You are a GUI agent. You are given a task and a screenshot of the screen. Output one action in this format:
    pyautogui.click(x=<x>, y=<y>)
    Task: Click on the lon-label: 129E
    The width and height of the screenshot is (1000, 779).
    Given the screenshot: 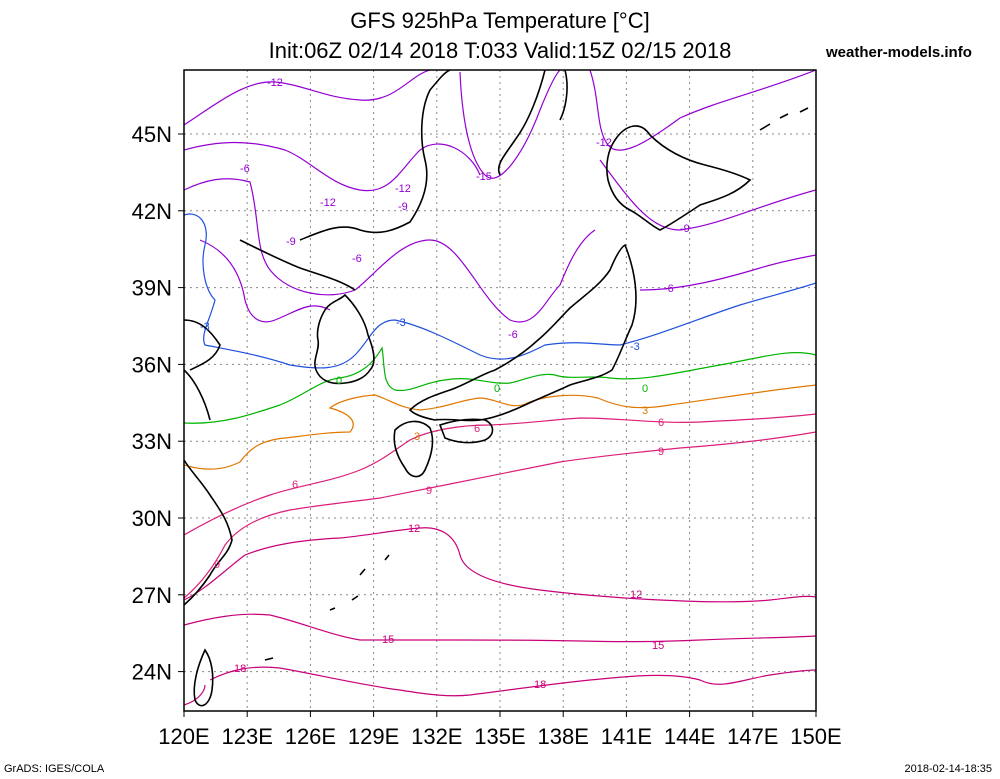 What is the action you would take?
    pyautogui.click(x=373, y=736)
    